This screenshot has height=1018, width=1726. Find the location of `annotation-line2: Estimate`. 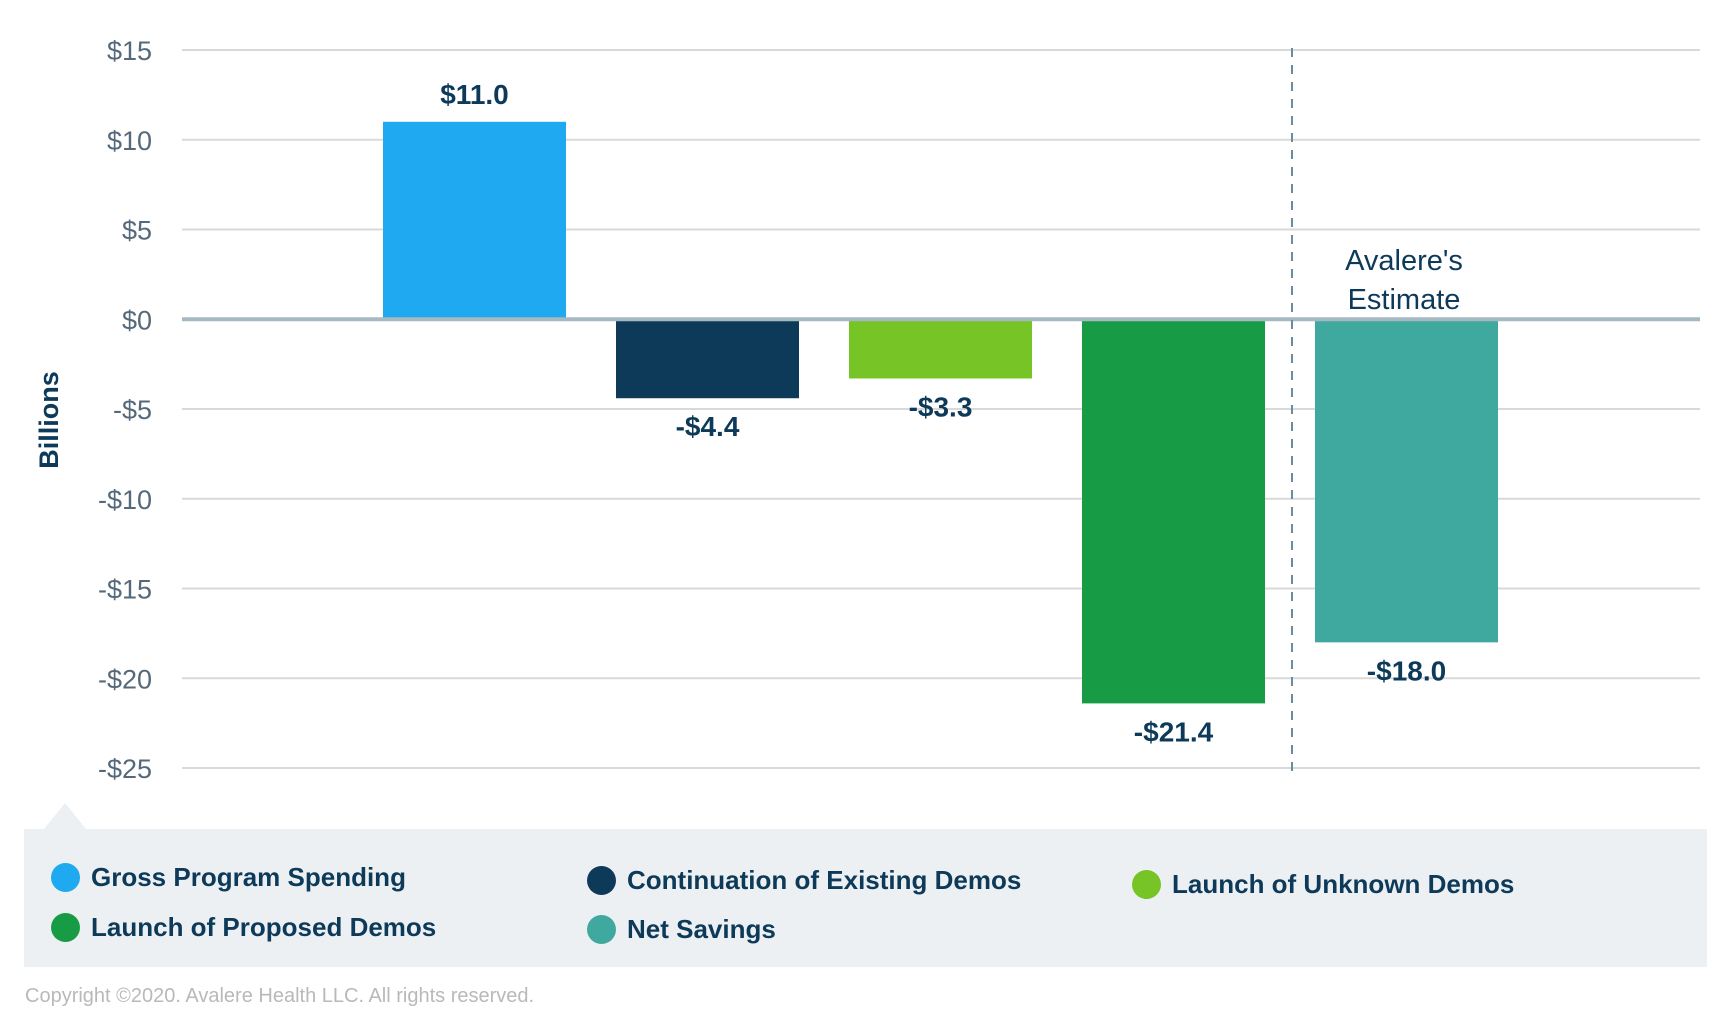

annotation-line2: Estimate is located at coordinates (1404, 300).